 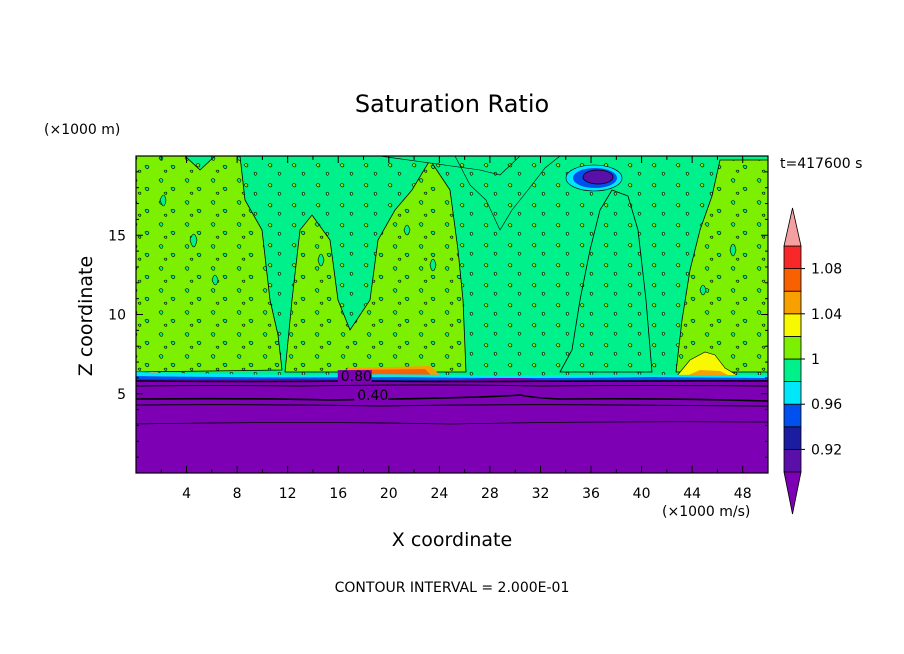 I want to click on contour-interval-label: CONTOUR INTERVAL = 2.000E-01, so click(x=452, y=588).